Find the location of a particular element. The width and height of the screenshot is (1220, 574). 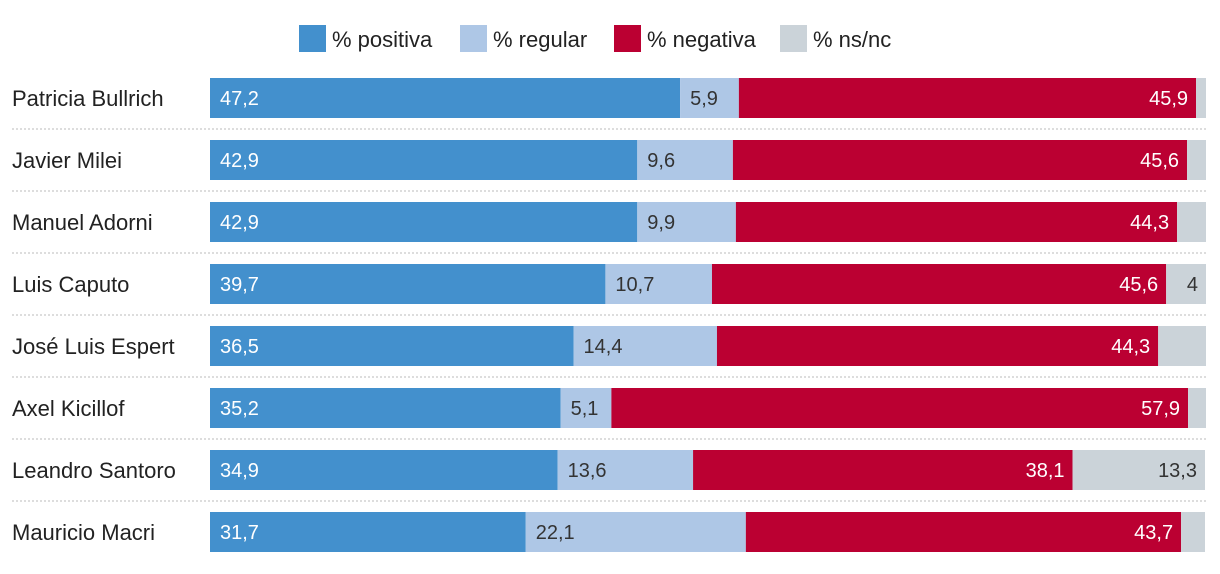

data-label-regular: 5,1 is located at coordinates (585, 409).